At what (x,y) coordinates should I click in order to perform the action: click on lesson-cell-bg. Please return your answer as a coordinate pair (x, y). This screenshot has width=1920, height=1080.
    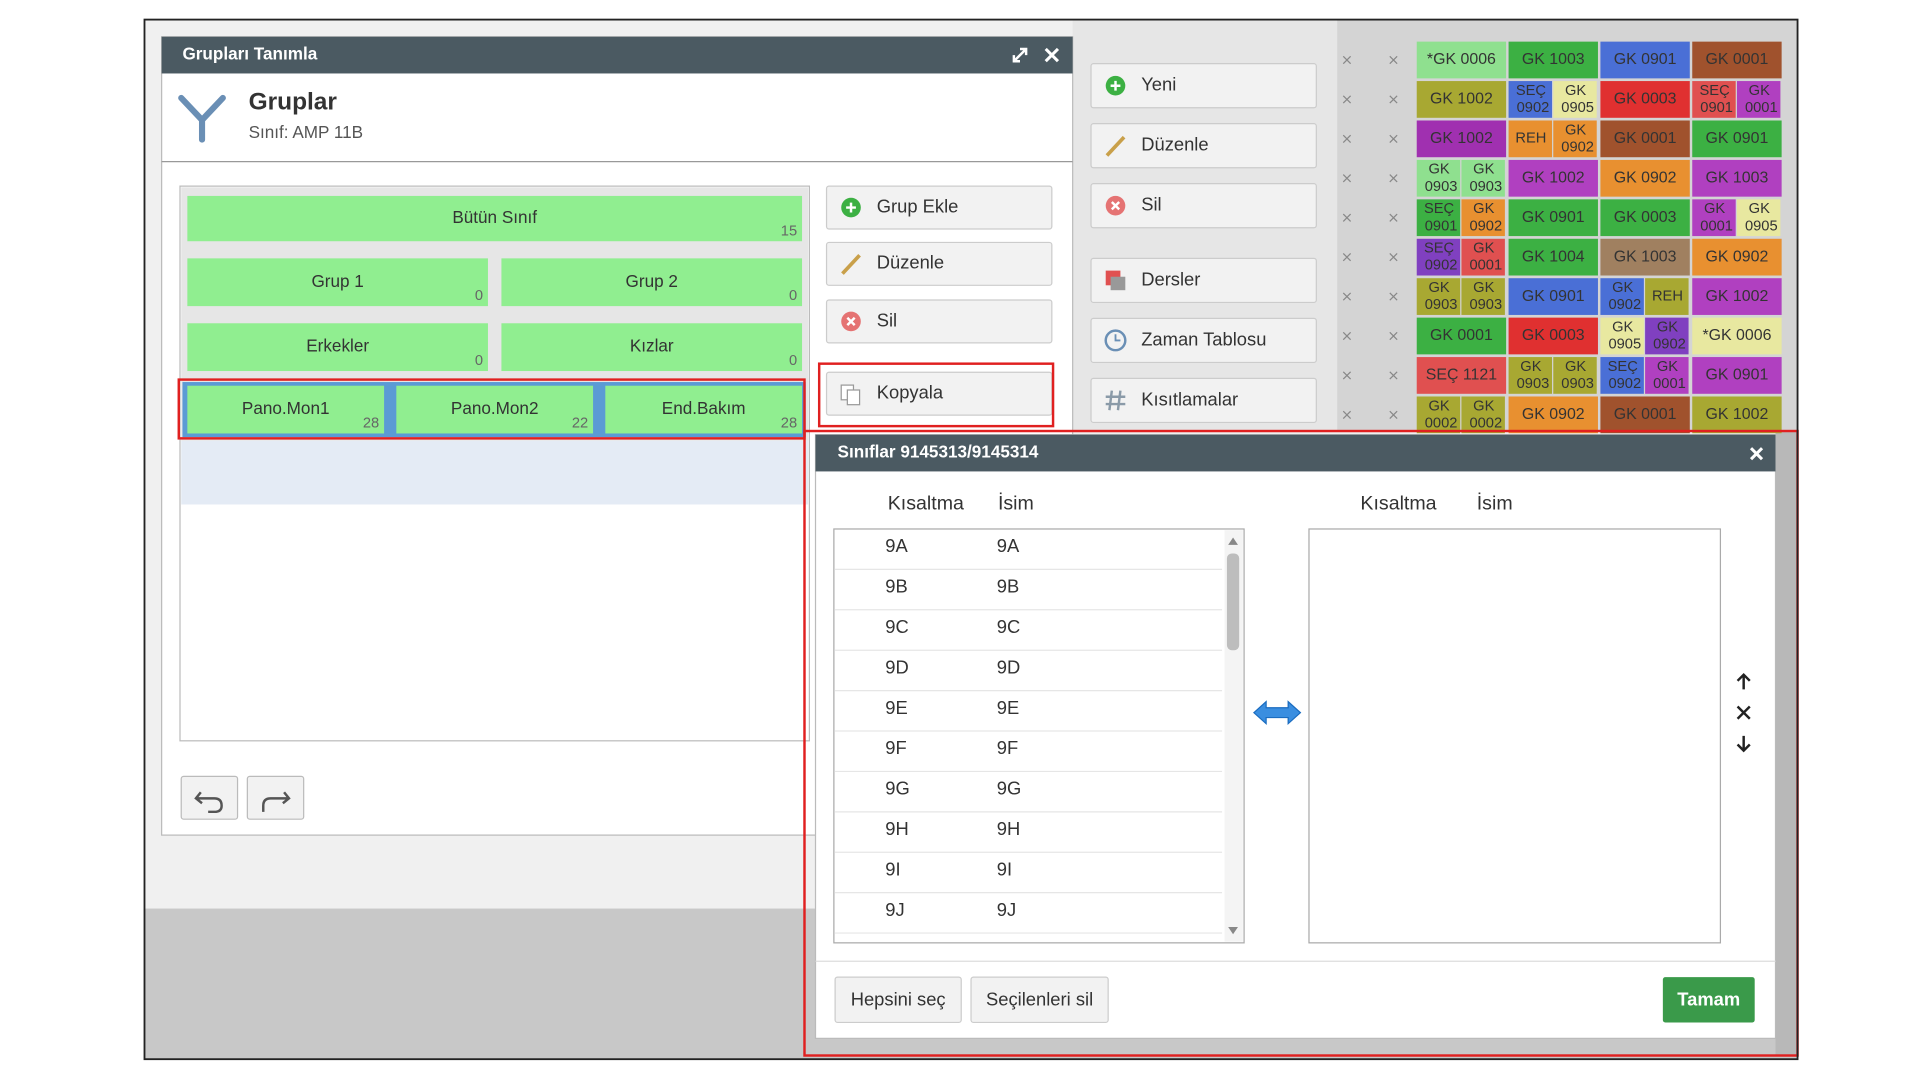
    Looking at the image, I should click on (1553, 60).